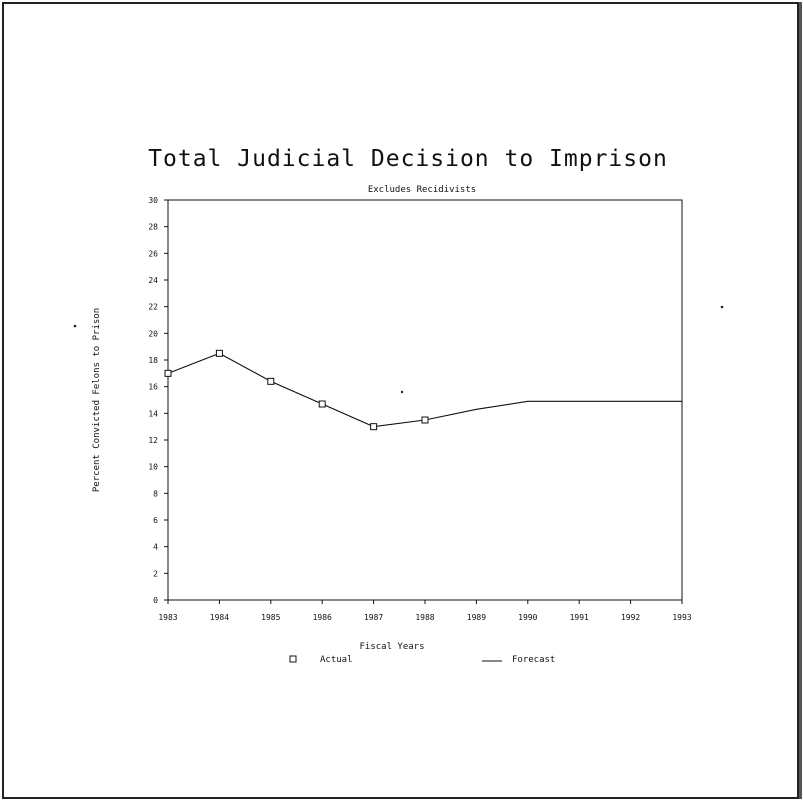 The width and height of the screenshot is (803, 800). I want to click on chart-subtitle: Excludes Recidivists, so click(422, 190).